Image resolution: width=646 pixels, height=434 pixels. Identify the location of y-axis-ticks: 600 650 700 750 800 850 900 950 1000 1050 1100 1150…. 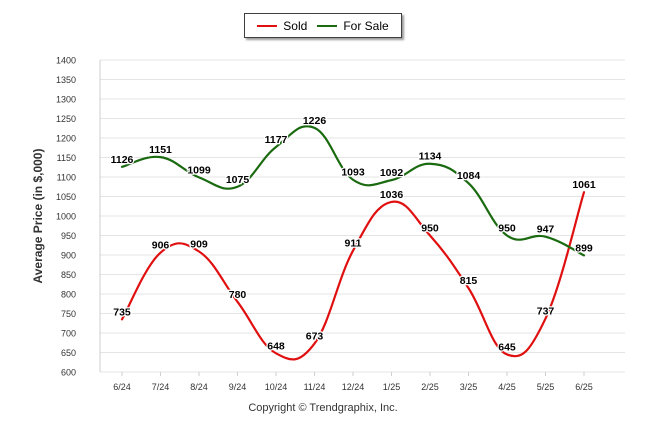
(66, 217).